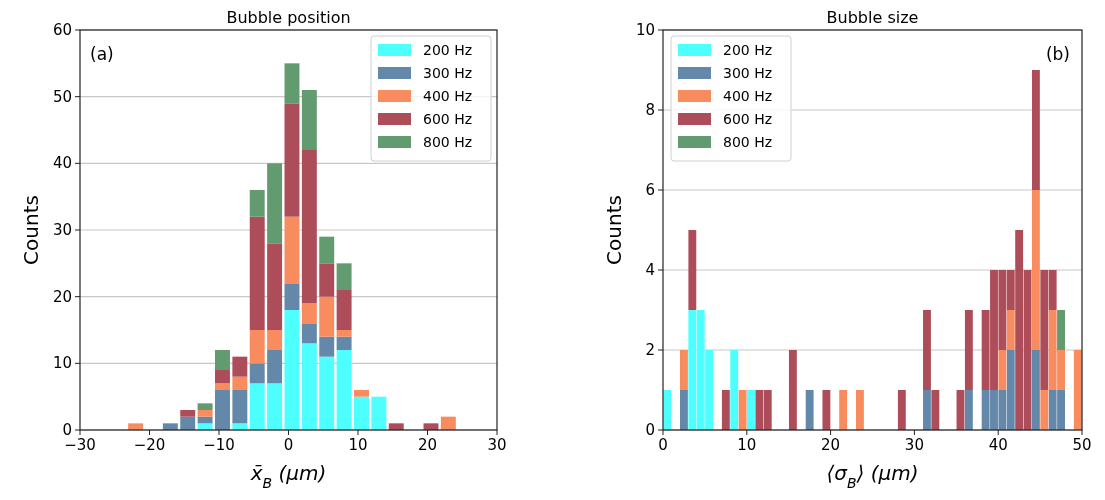  I want to click on x-tick-label: 10, so click(747, 445).